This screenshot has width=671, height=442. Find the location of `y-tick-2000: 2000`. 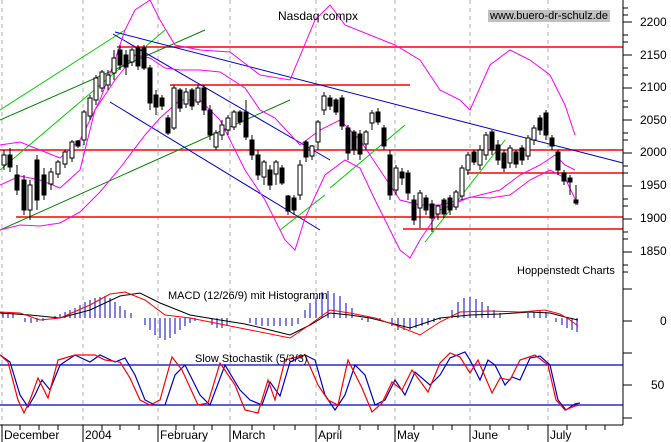

y-tick-2000: 2000 is located at coordinates (653, 152).